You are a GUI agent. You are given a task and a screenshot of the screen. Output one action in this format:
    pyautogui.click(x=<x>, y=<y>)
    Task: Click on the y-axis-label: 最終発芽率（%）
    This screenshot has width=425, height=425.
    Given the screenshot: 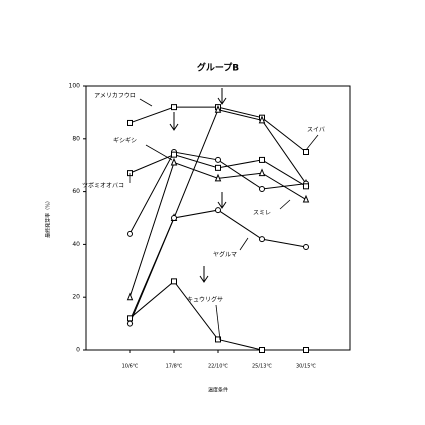 What is the action you would take?
    pyautogui.click(x=48, y=218)
    